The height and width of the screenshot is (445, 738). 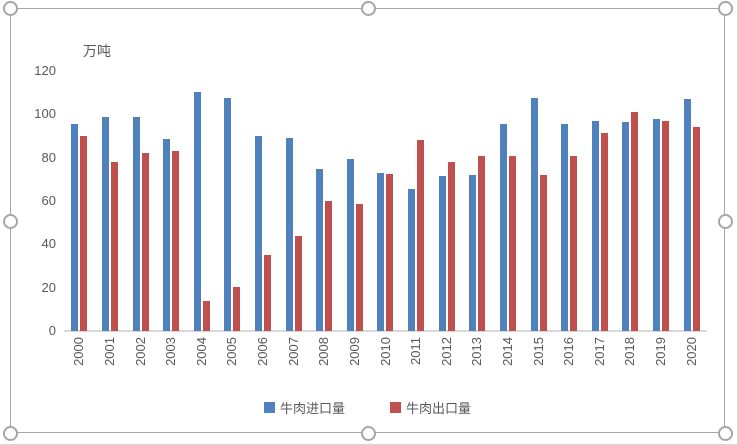 What do you see at coordinates (10, 8) in the screenshot?
I see `resize-handle-top-left` at bounding box center [10, 8].